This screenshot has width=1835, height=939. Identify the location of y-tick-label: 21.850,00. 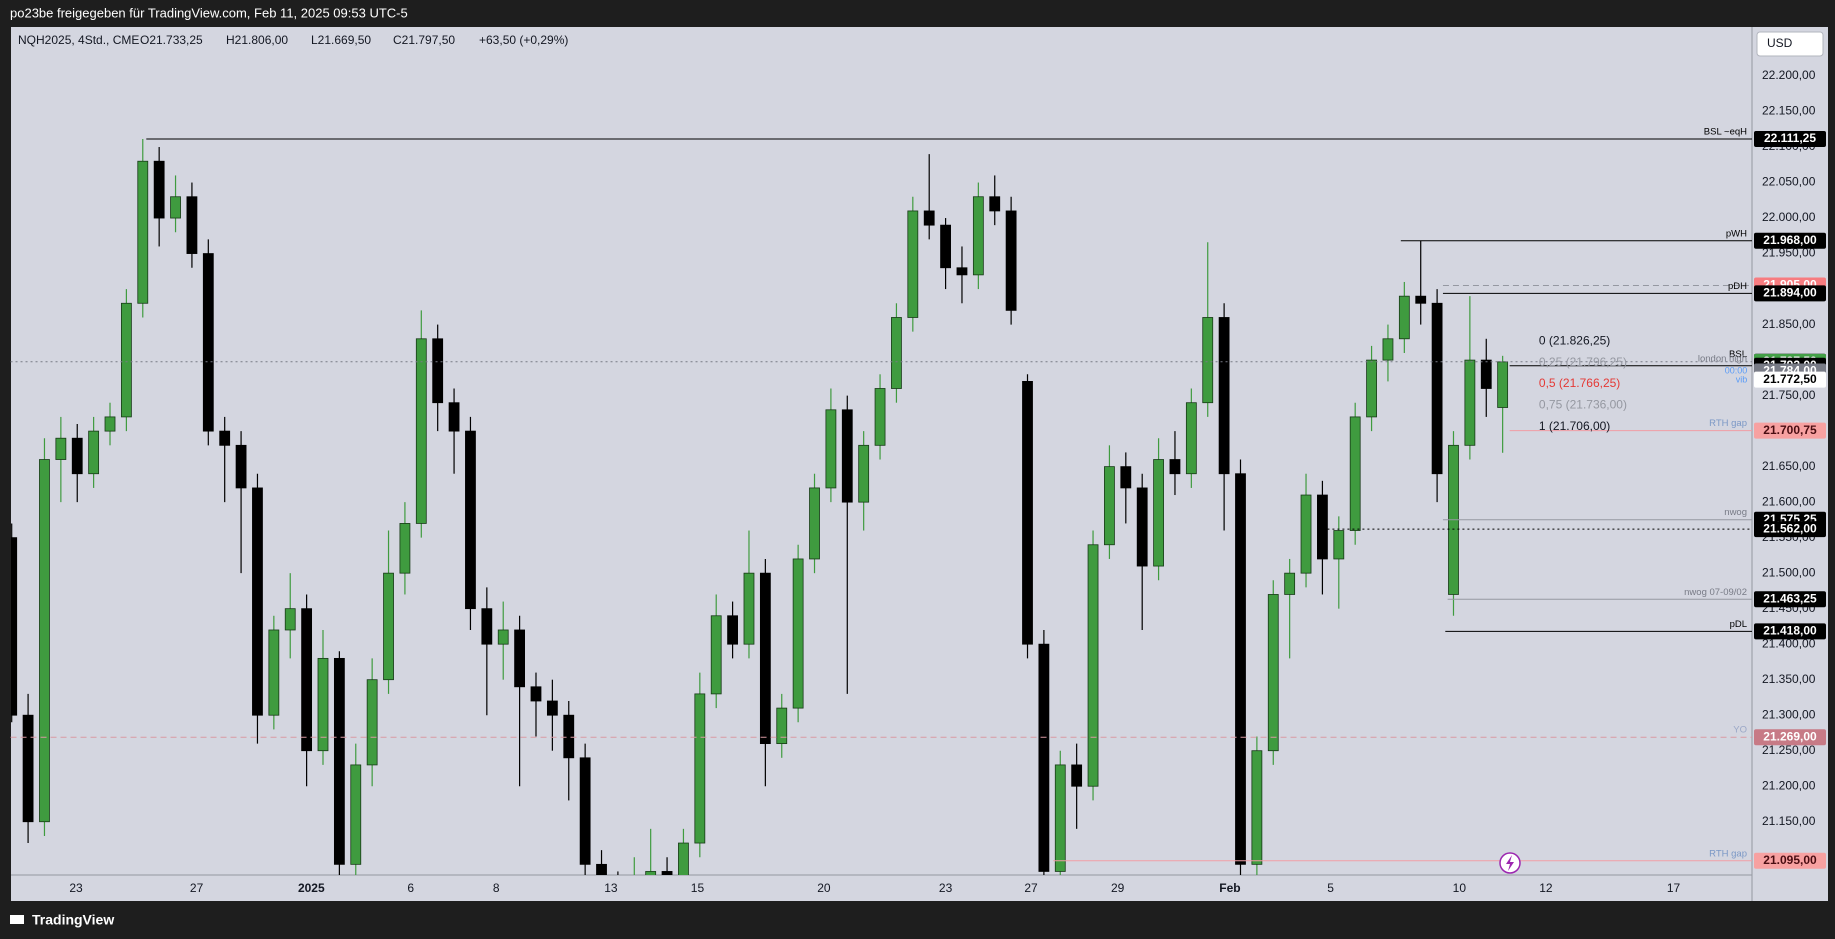
(1789, 324).